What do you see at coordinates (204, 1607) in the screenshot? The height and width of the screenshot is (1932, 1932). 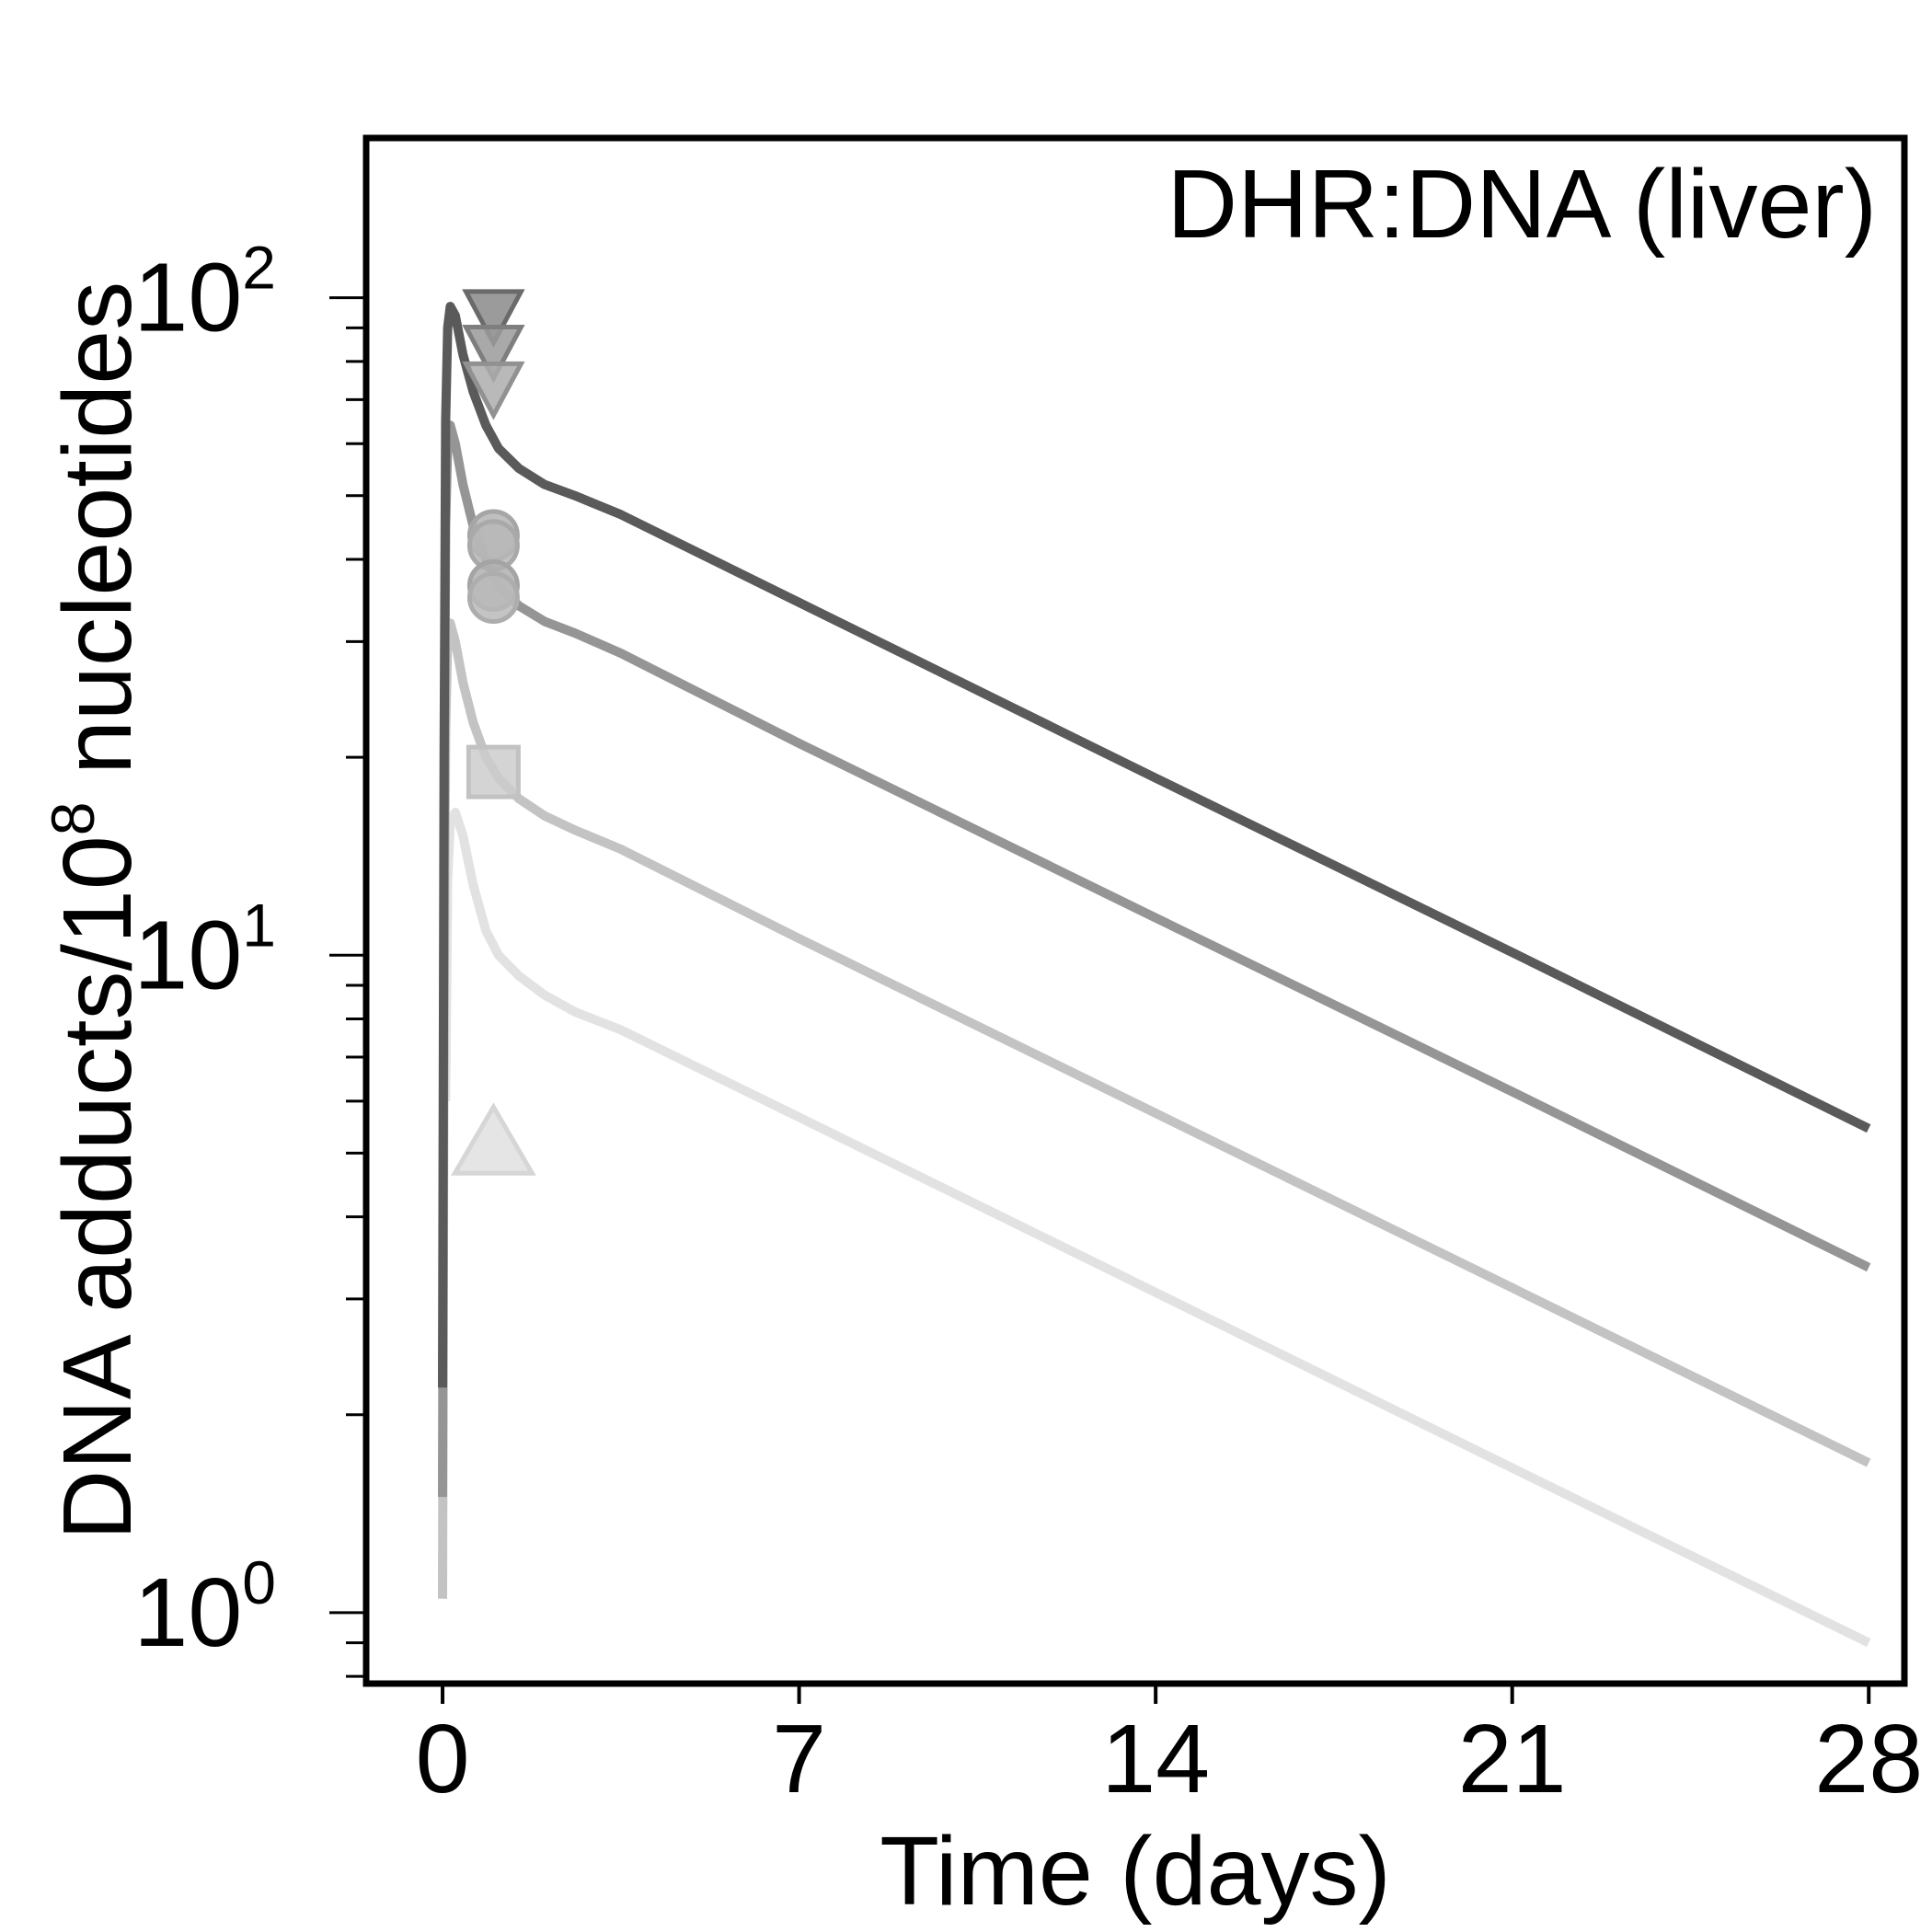 I see `y-tick-label-1: 10⁰` at bounding box center [204, 1607].